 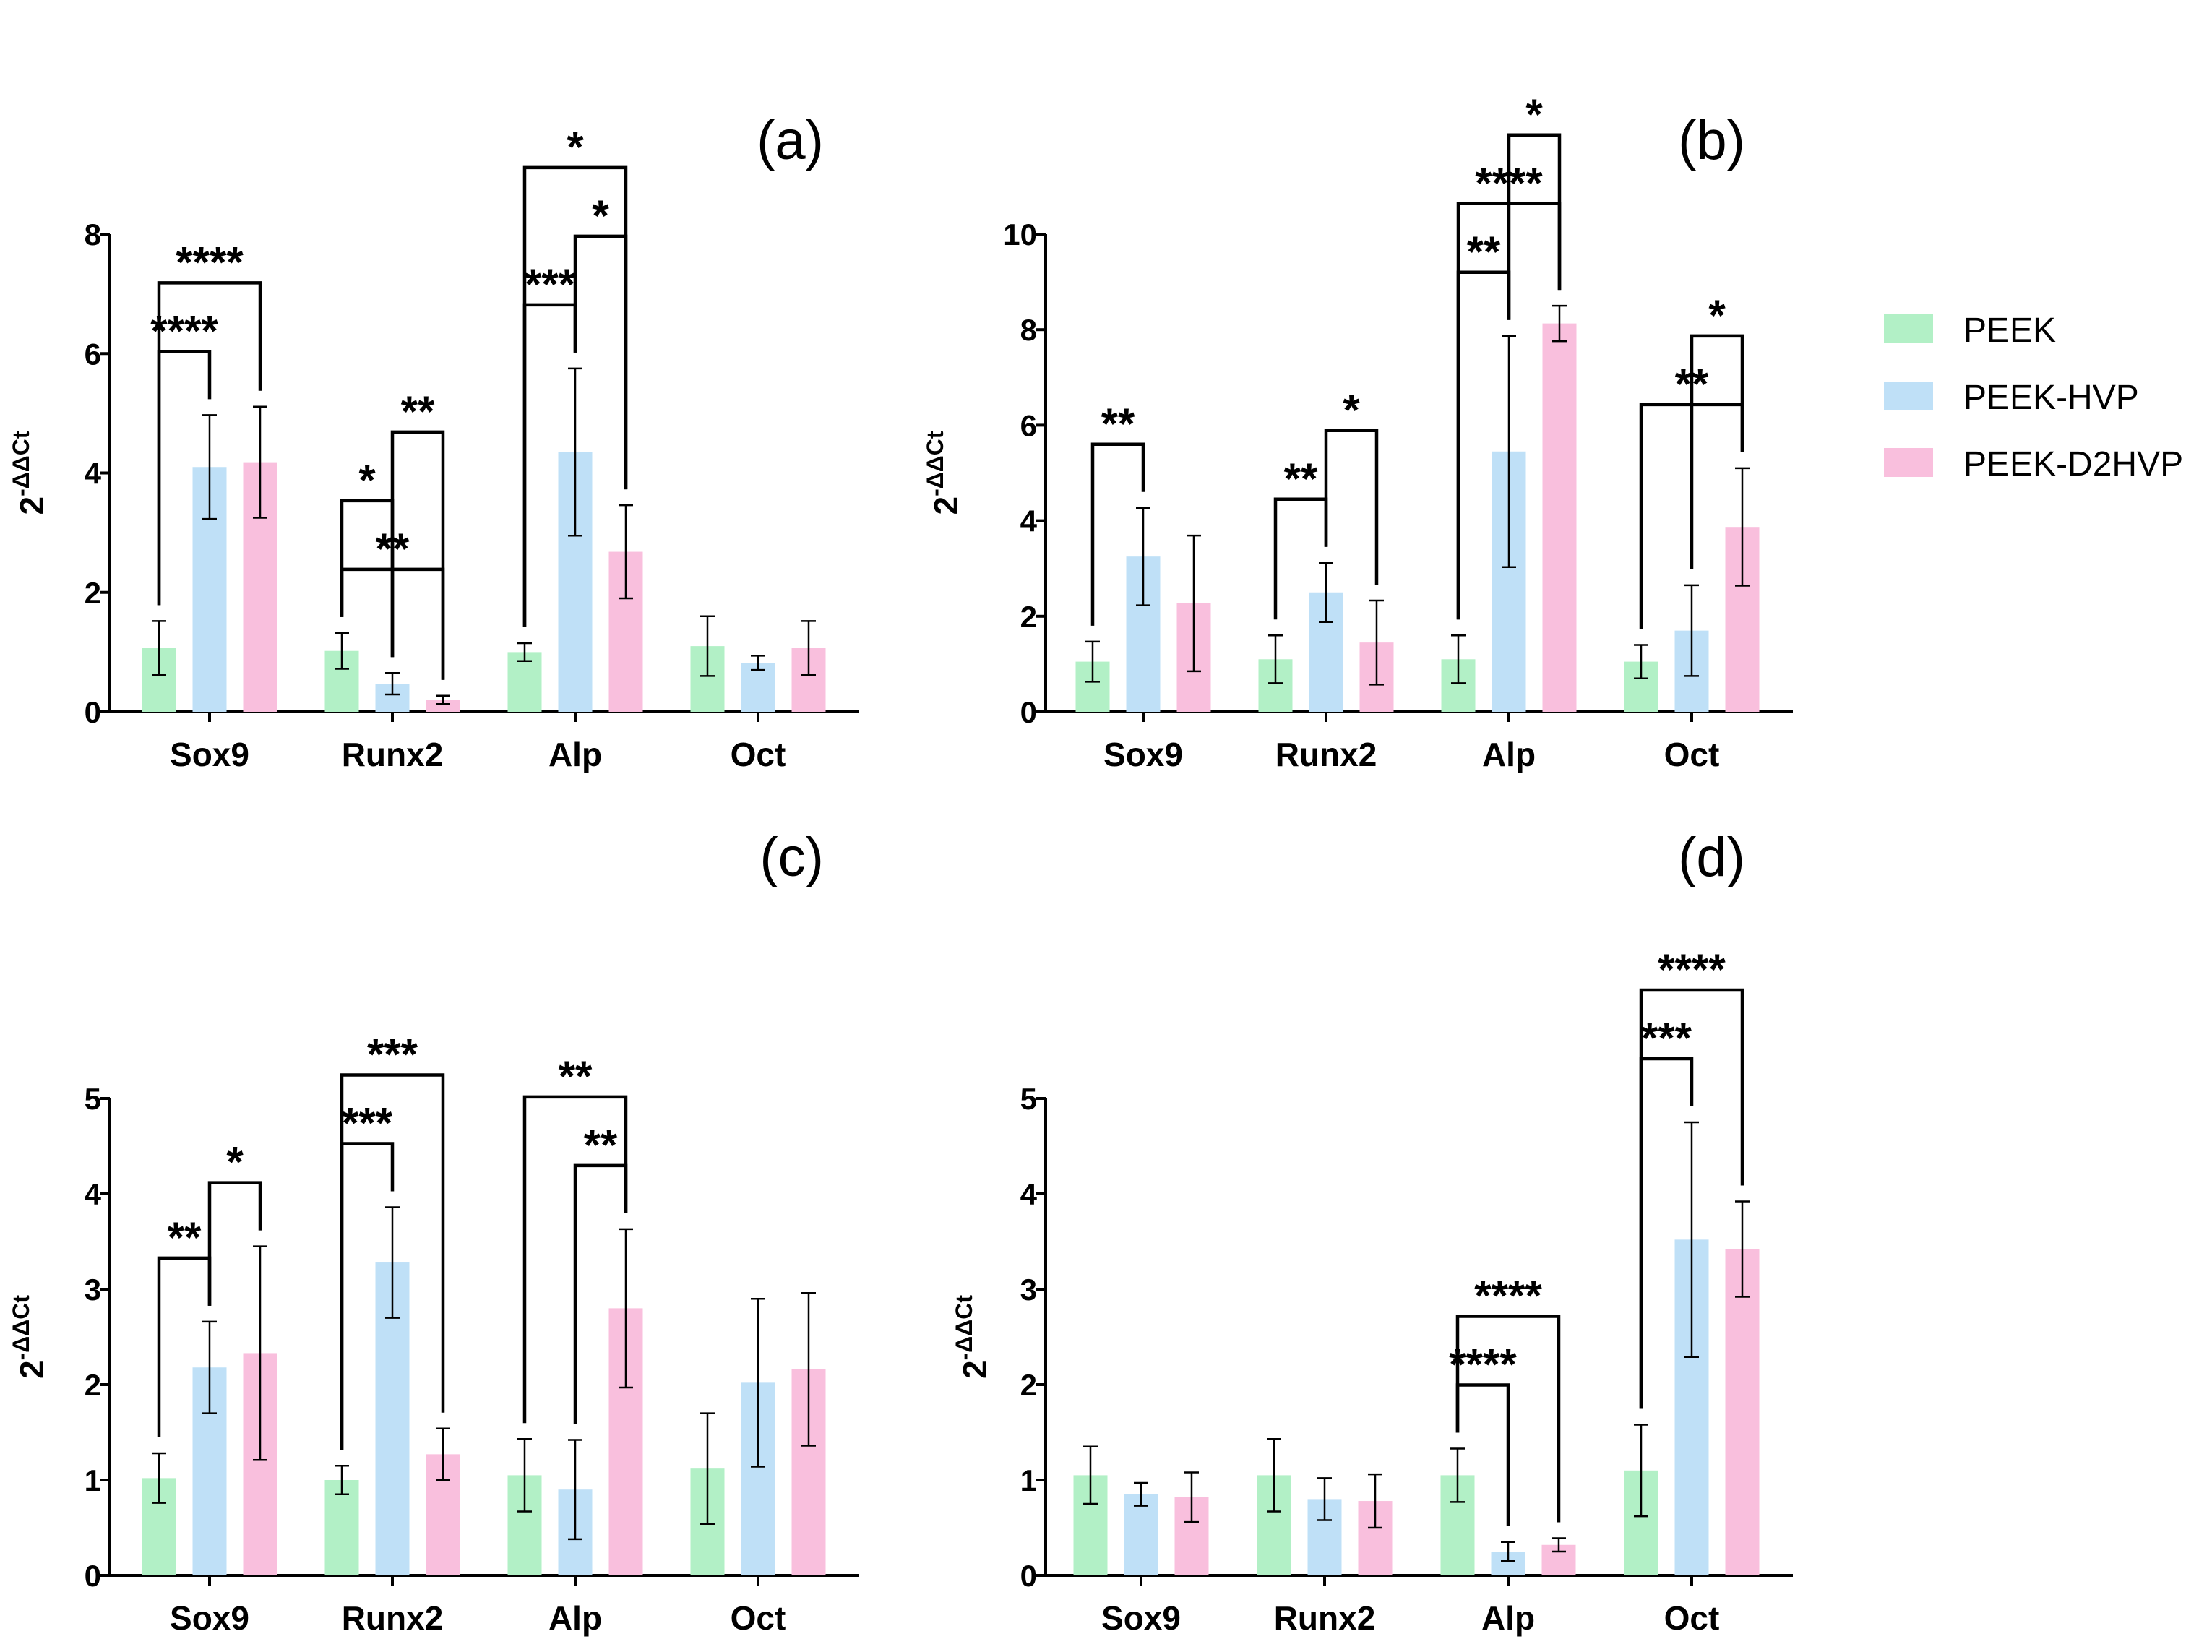 What do you see at coordinates (1691, 1239) in the screenshot?
I see `error-bar-peek-hvp-oct` at bounding box center [1691, 1239].